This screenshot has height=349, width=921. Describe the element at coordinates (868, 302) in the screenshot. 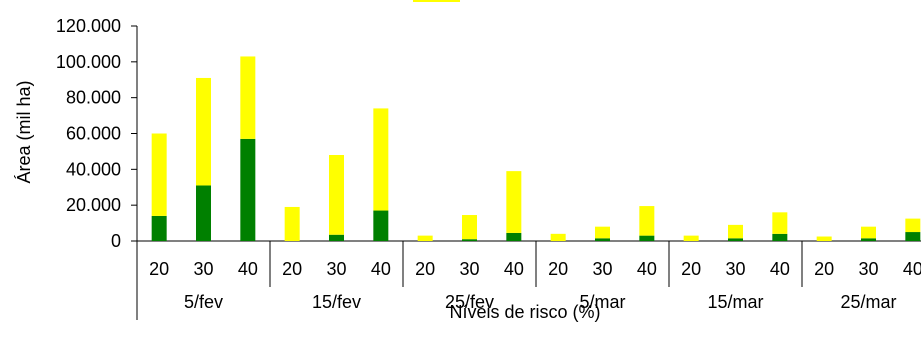

I see `date-group-label: 25/mar` at that location.